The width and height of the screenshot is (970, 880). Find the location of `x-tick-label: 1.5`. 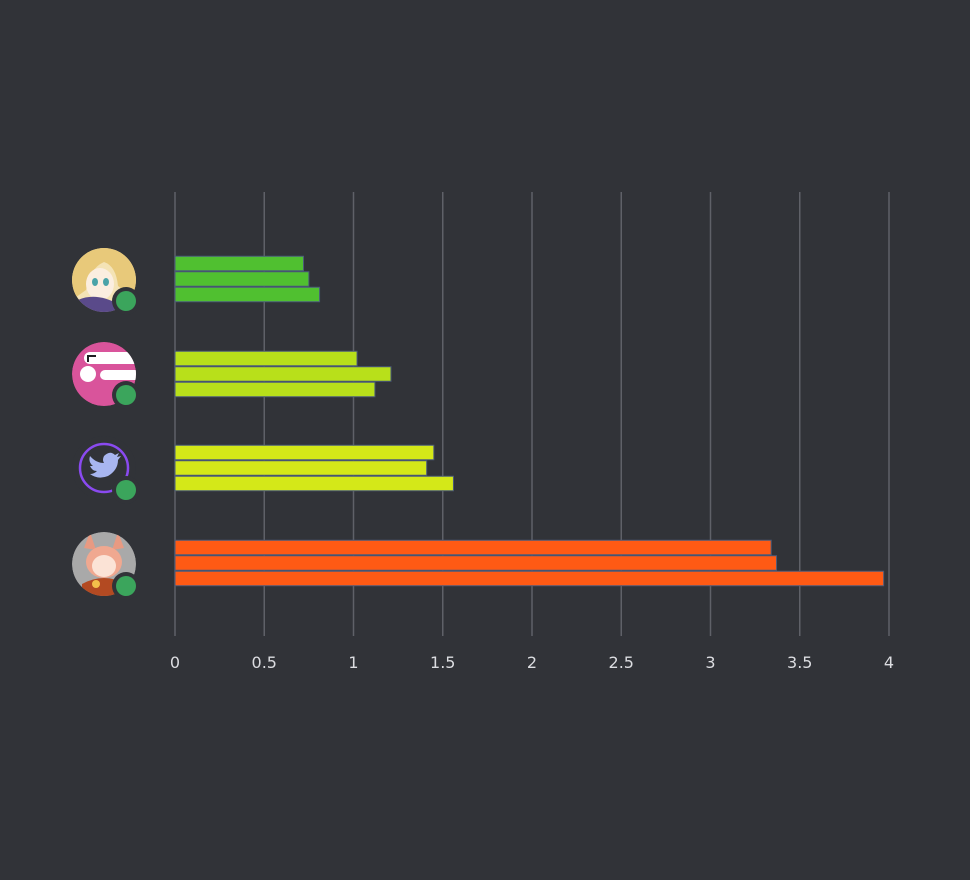

x-tick-label: 1.5 is located at coordinates (442, 662).